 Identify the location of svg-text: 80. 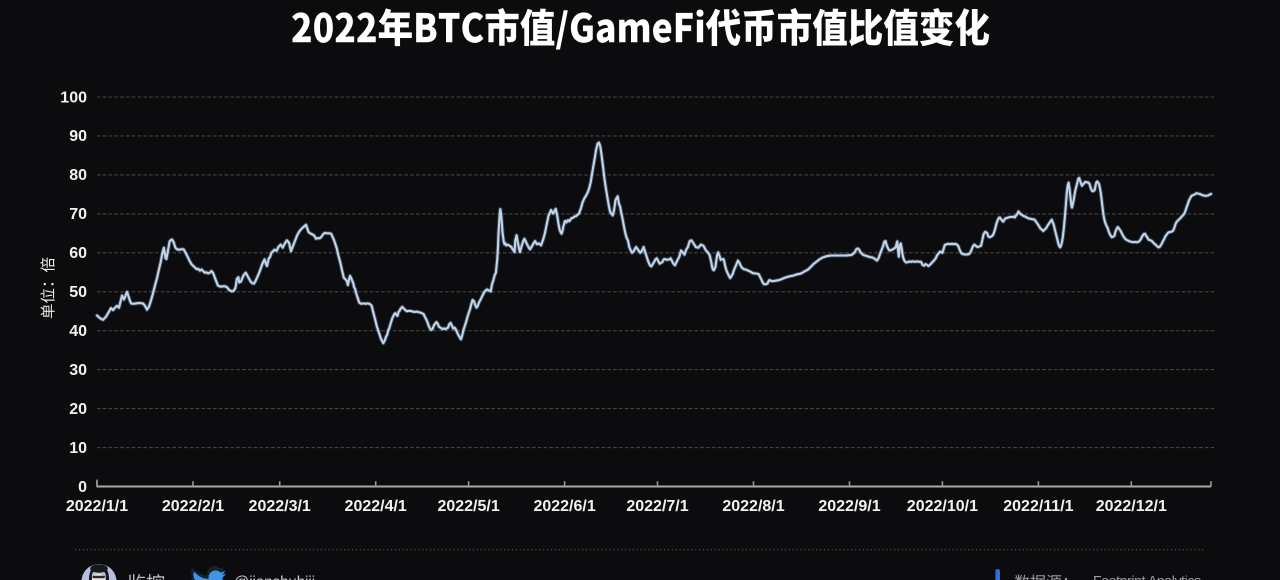
(78, 175).